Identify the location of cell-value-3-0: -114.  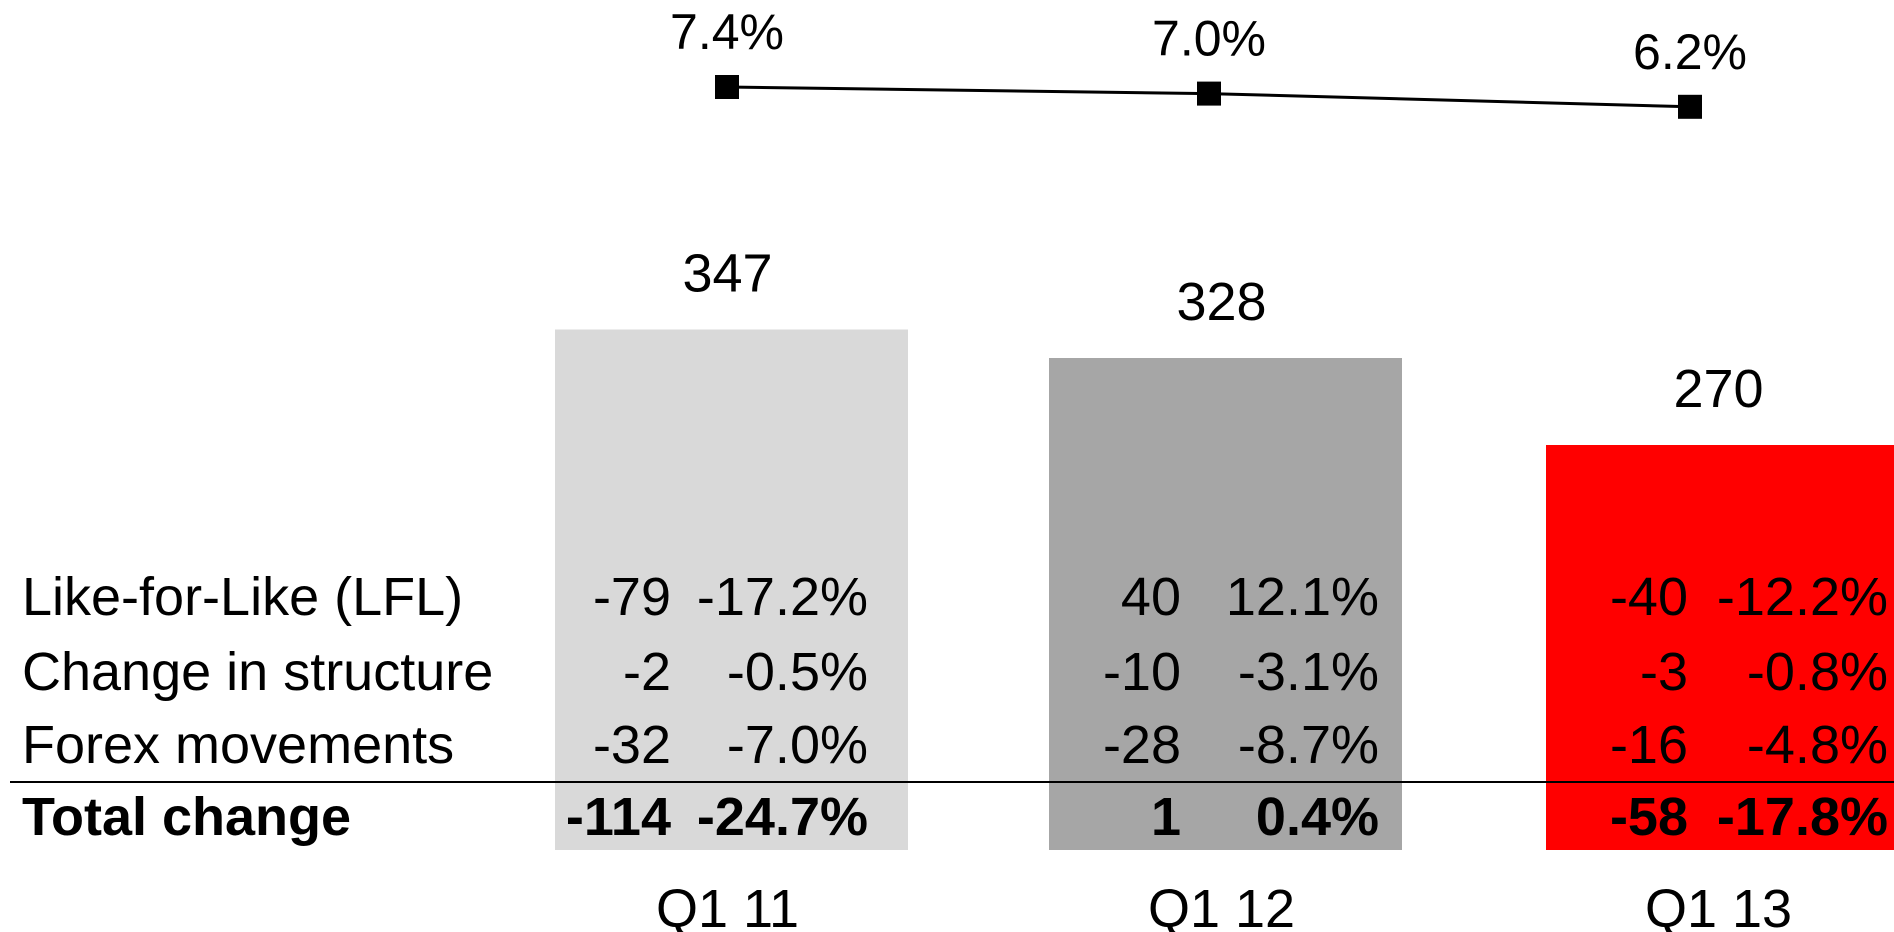
(618, 817).